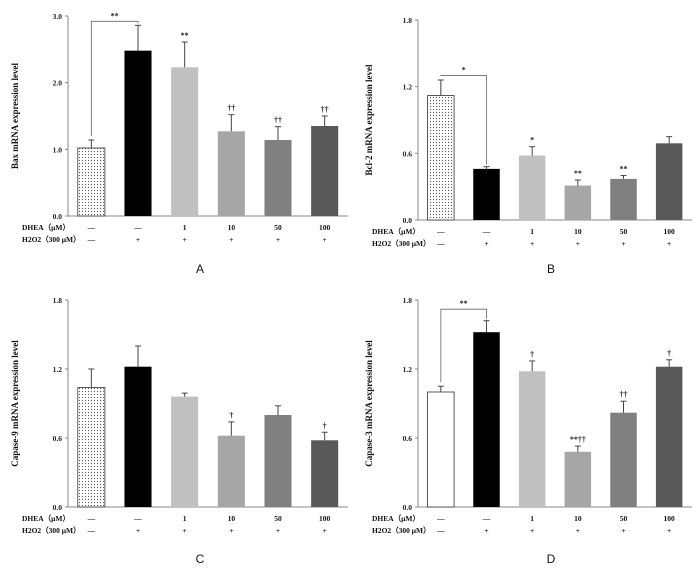  Describe the element at coordinates (200, 269) in the screenshot. I see `panel-letter: A` at that location.